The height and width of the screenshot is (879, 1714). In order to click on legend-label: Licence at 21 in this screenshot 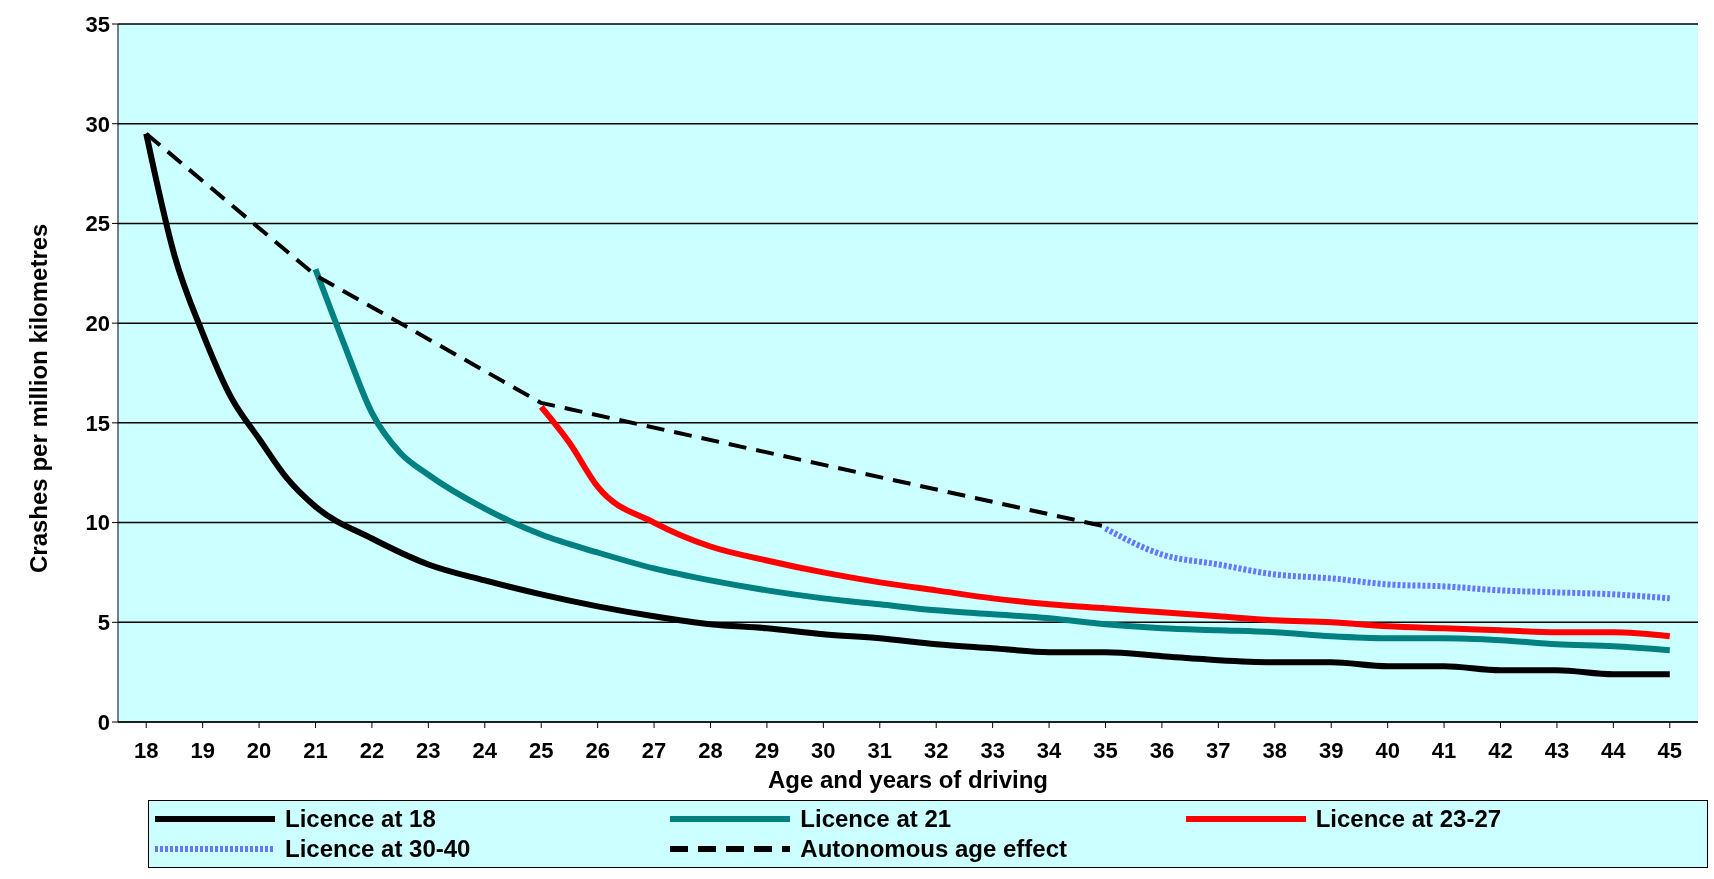, I will do `click(876, 819)`.